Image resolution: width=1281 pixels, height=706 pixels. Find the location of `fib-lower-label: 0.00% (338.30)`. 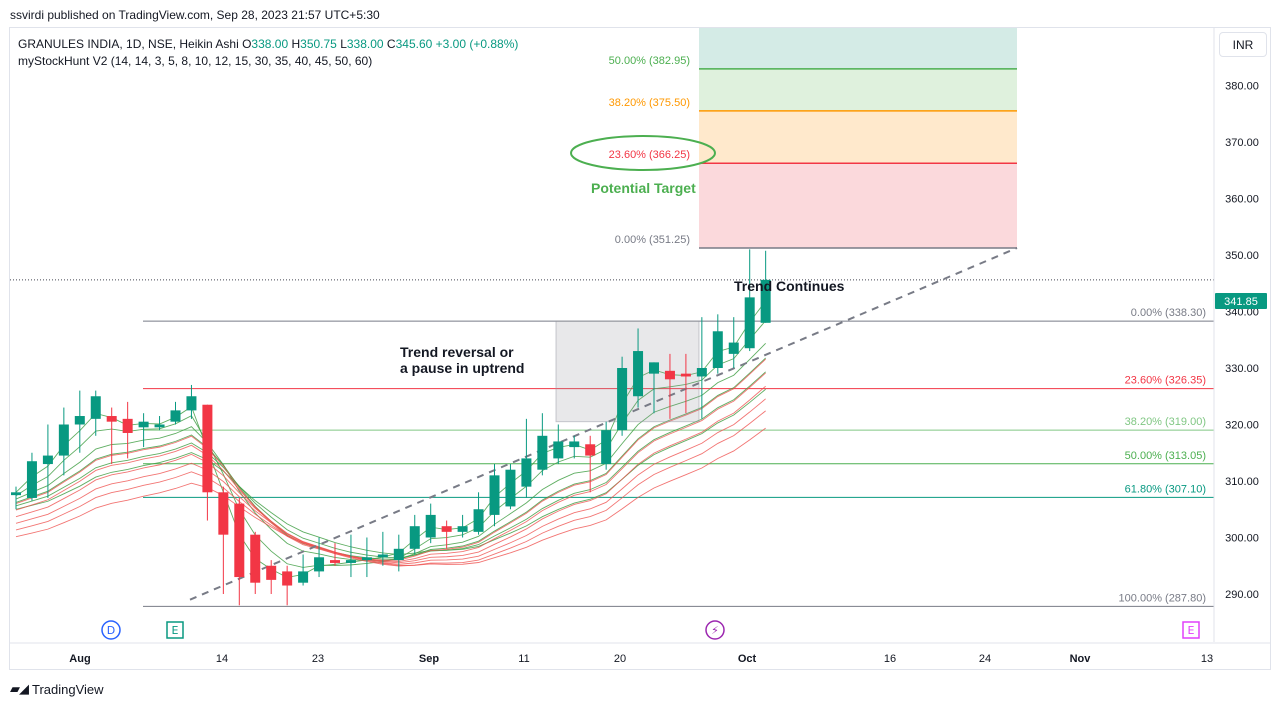

fib-lower-label: 0.00% (338.30) is located at coordinates (1168, 313).